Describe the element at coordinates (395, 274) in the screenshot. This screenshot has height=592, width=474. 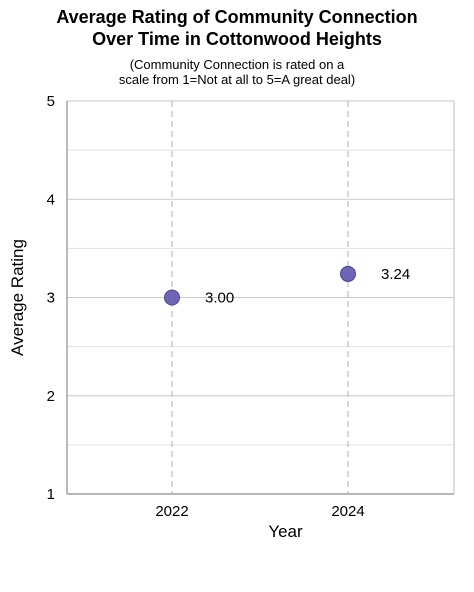
I see `data-label-2024: 3.24` at that location.